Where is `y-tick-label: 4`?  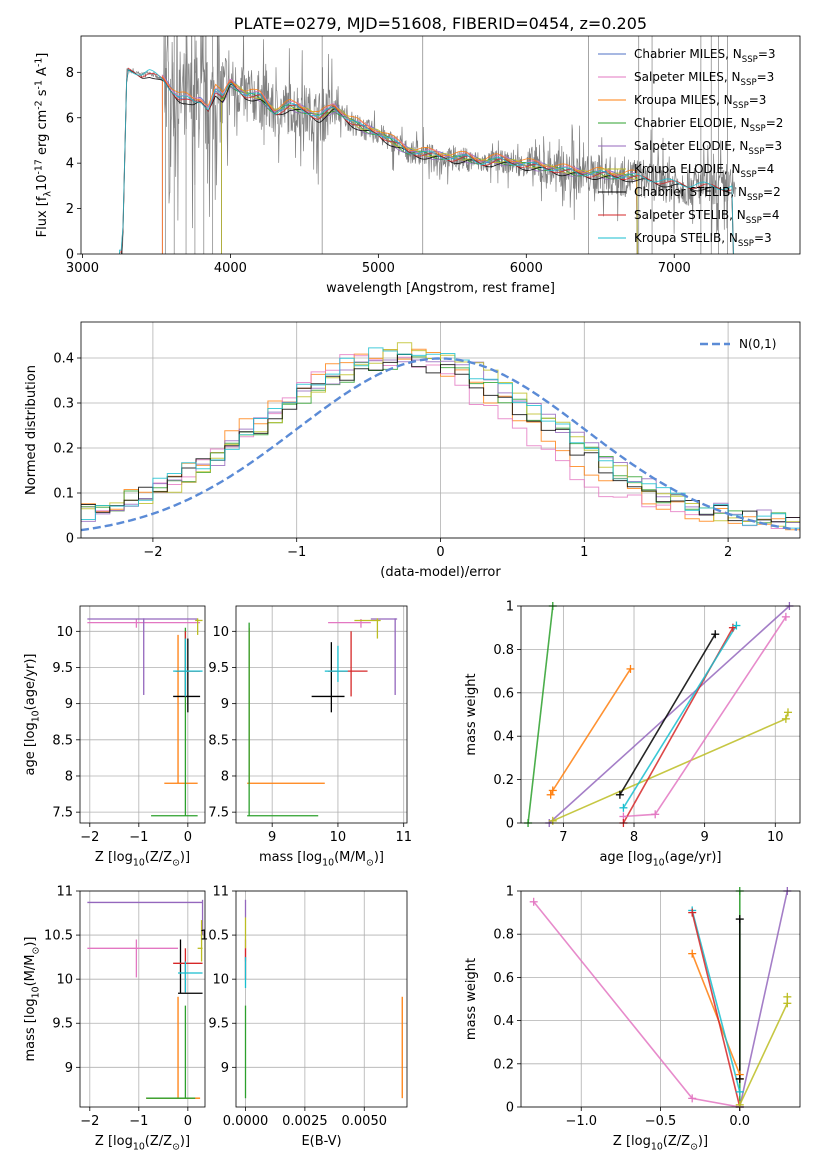
y-tick-label: 4 is located at coordinates (70, 164).